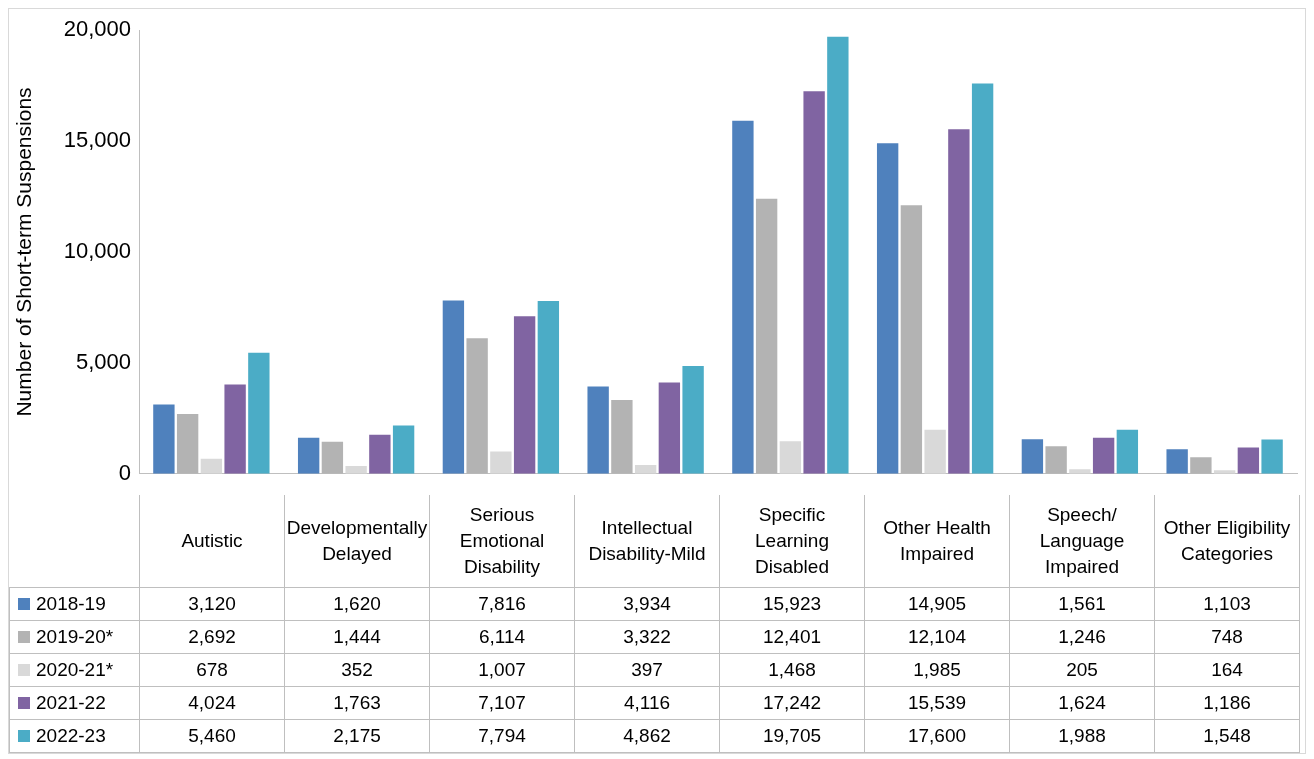 The image size is (1314, 759). Describe the element at coordinates (212, 669) in the screenshot. I see `data-label: 678` at that location.